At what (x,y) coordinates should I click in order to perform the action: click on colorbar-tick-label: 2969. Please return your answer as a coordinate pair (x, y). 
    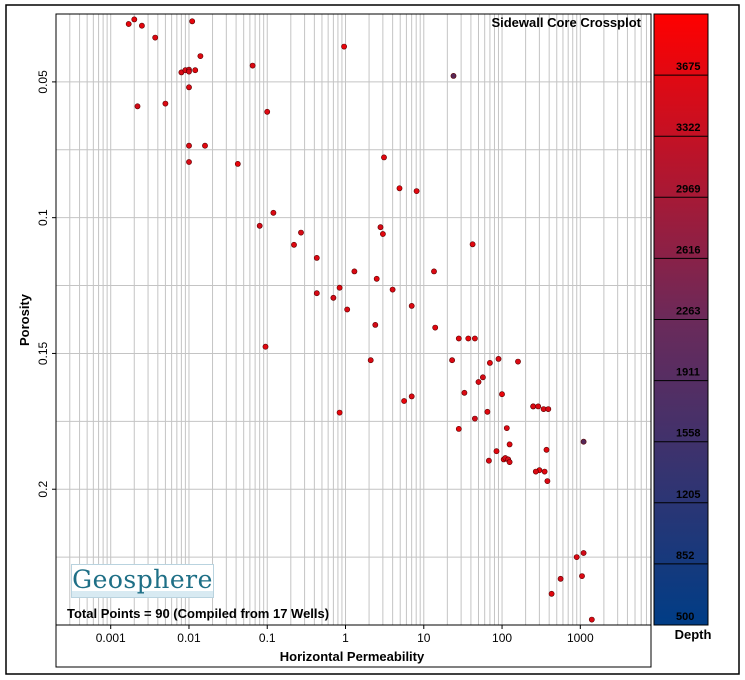
    Looking at the image, I should click on (688, 189).